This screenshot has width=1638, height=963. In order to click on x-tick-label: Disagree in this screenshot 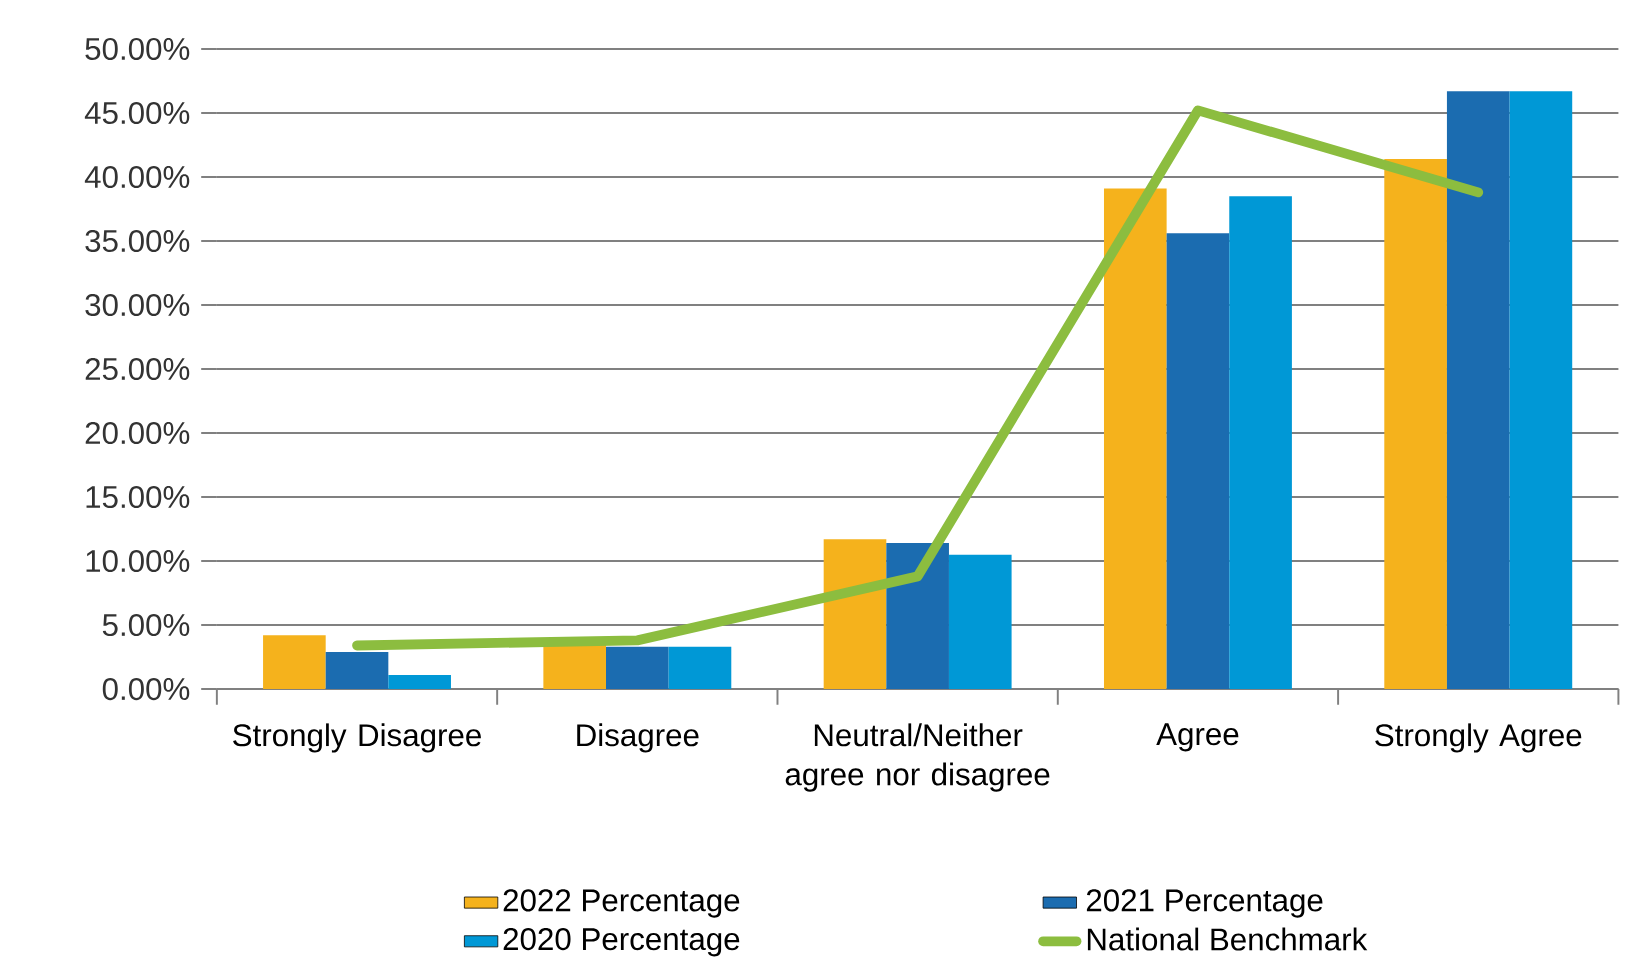, I will do `click(638, 738)`.